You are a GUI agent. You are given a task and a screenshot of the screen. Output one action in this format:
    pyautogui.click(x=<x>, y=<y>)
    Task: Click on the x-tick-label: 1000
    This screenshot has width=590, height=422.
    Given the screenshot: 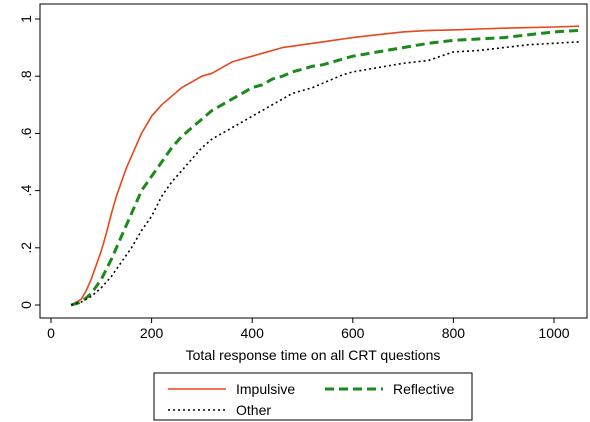 What is the action you would take?
    pyautogui.click(x=553, y=333)
    